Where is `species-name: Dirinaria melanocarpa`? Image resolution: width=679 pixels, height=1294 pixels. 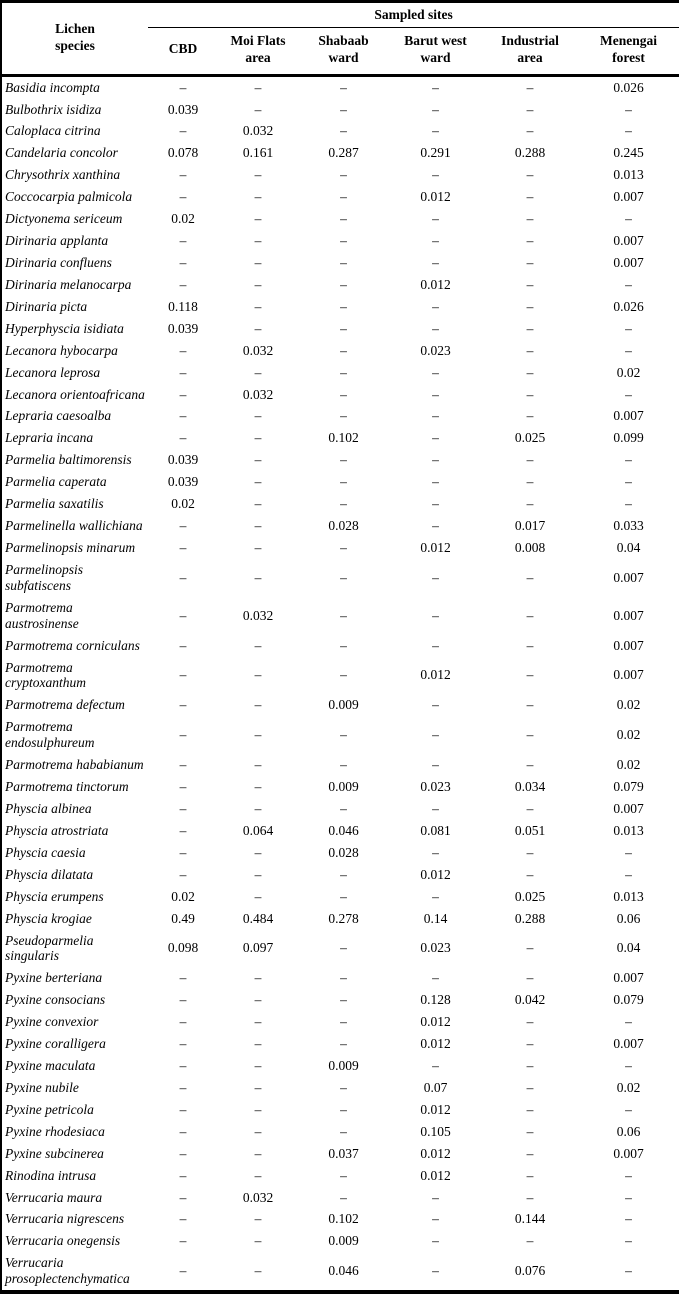
species-name: Dirinaria melanocarpa is located at coordinates (68, 284).